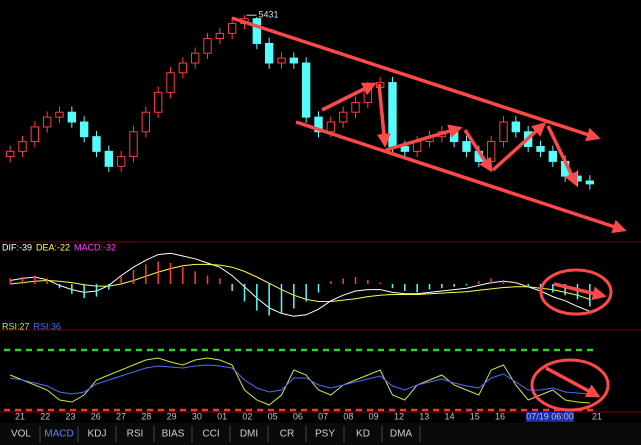 The width and height of the screenshot is (641, 445). What do you see at coordinates (197, 416) in the screenshot?
I see `x-tick-label: 30` at bounding box center [197, 416].